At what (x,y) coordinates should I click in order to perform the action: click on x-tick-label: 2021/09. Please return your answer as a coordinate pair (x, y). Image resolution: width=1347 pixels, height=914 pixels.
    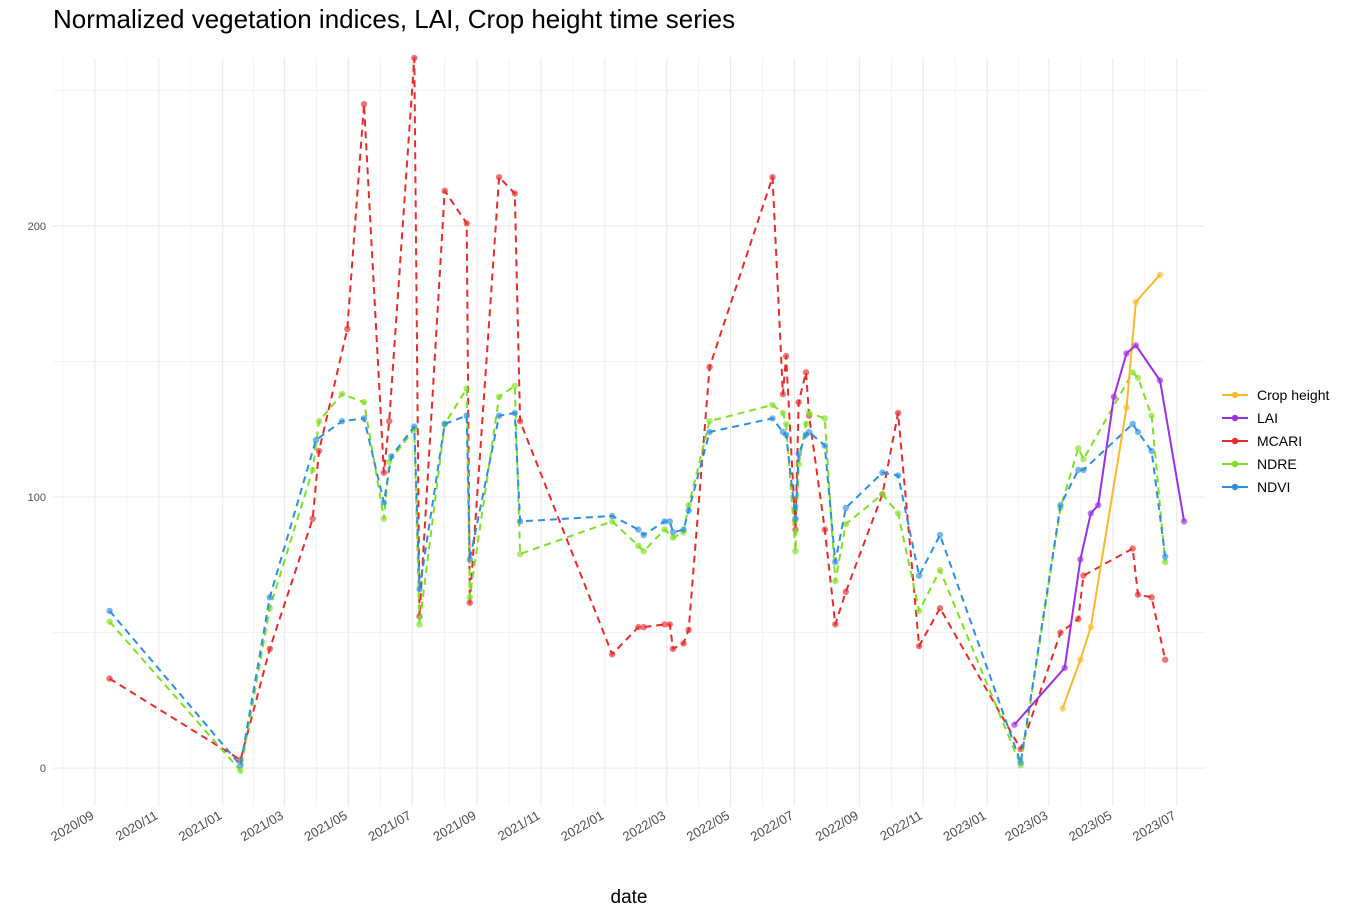
    Looking at the image, I should click on (454, 826).